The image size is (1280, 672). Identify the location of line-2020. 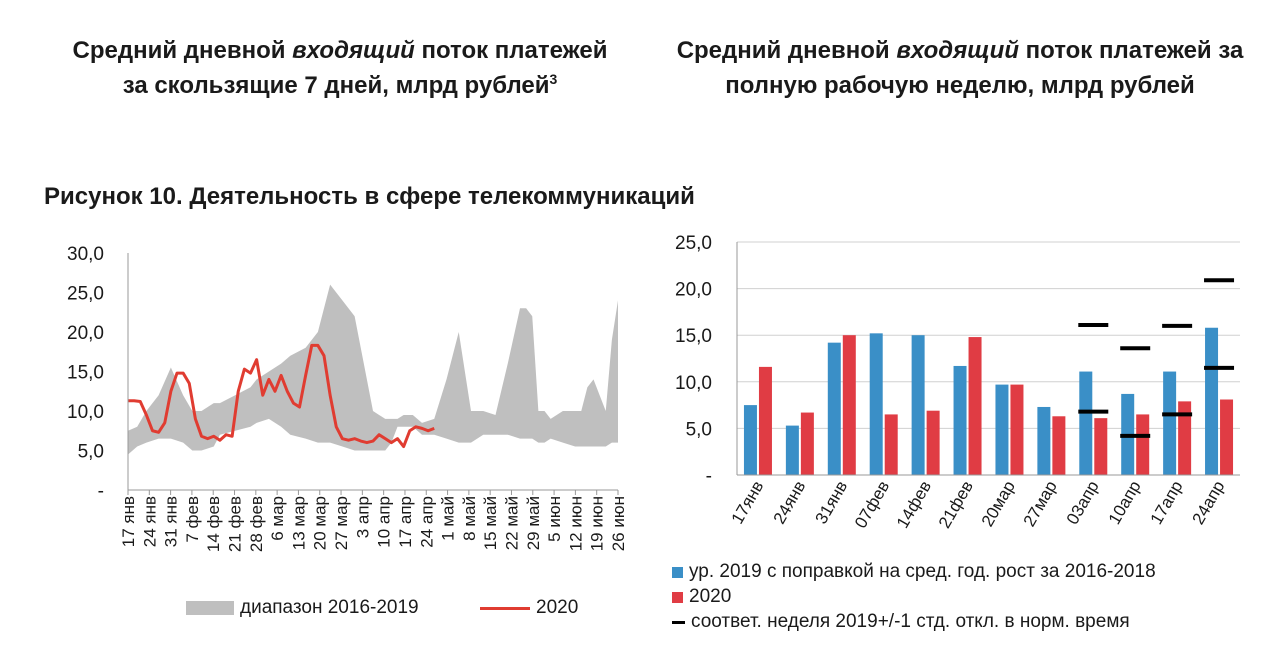
(281, 396).